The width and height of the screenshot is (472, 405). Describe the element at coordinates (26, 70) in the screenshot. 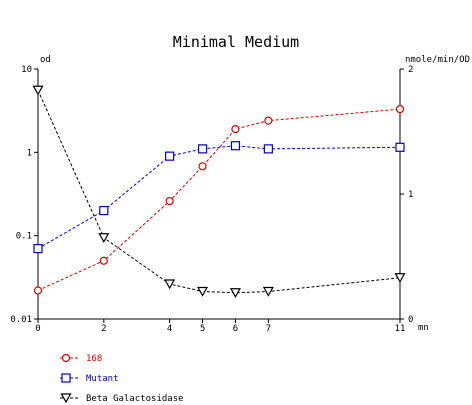

I see `left-tick-label: 10` at that location.